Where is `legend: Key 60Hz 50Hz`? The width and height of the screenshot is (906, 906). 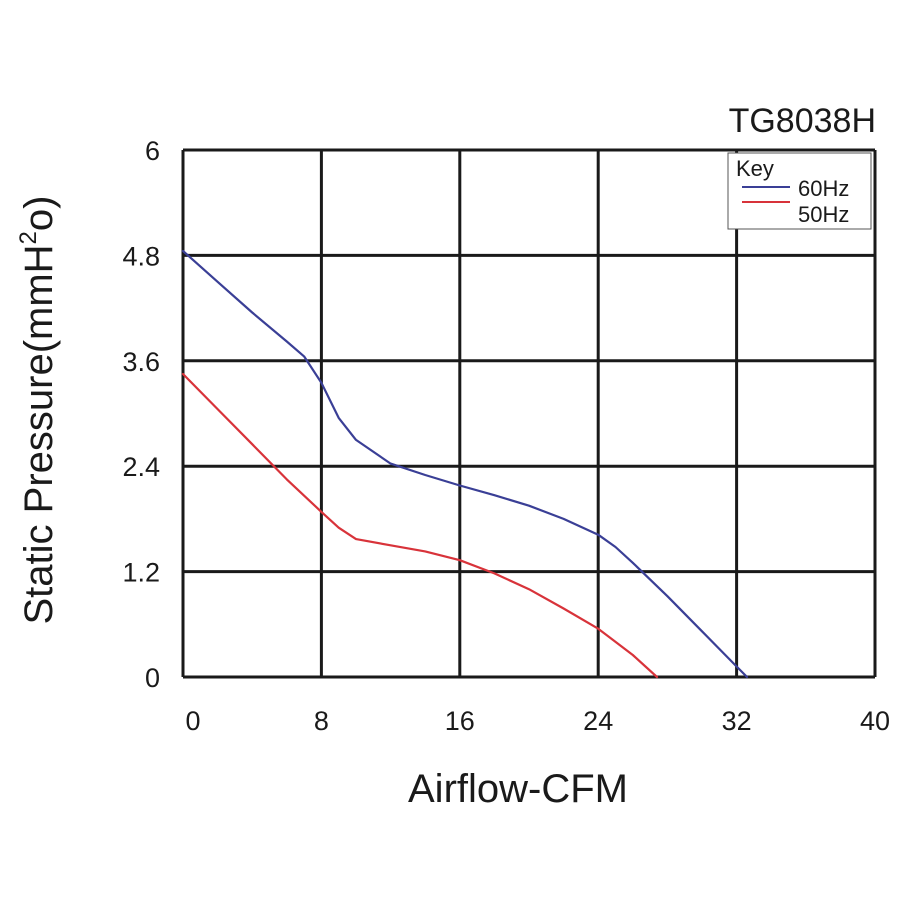
legend: Key 60Hz 50Hz is located at coordinates (799, 191).